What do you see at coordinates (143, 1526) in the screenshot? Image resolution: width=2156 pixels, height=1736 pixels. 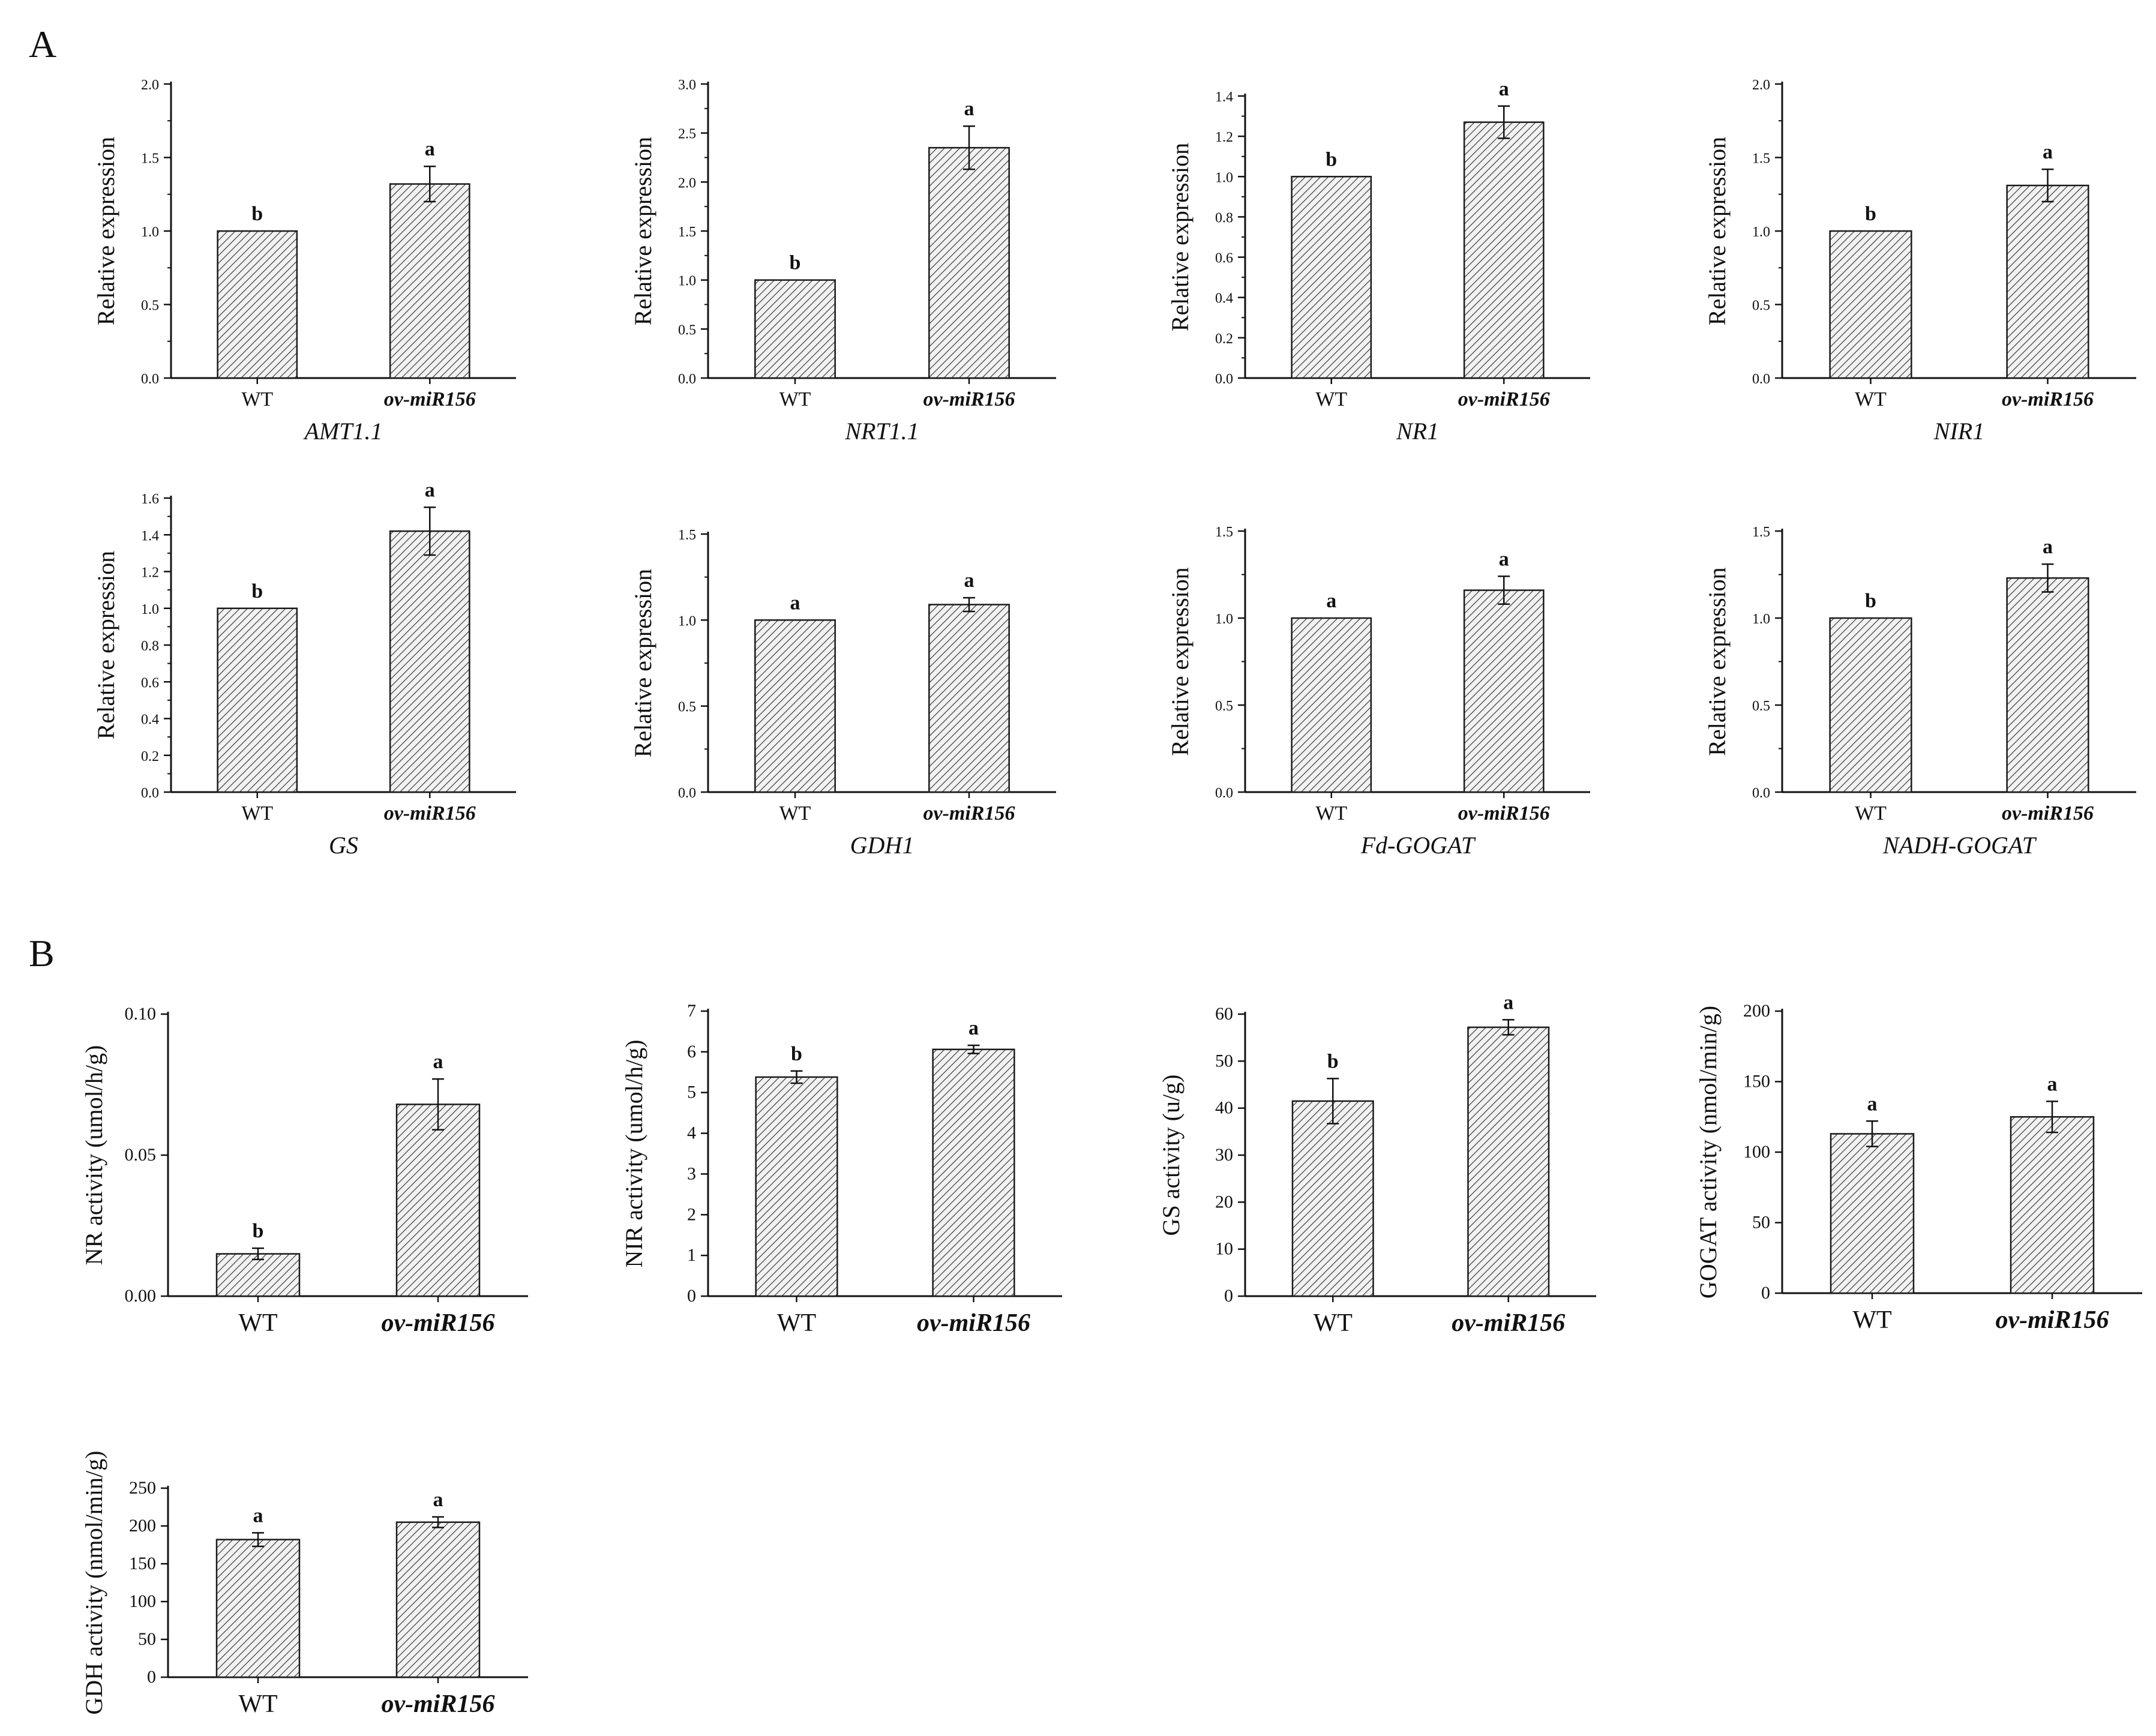 I see `y-tick-label: 200` at bounding box center [143, 1526].